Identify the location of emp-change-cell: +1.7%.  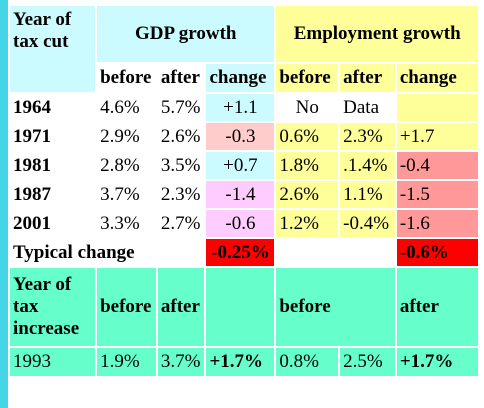
(437, 362).